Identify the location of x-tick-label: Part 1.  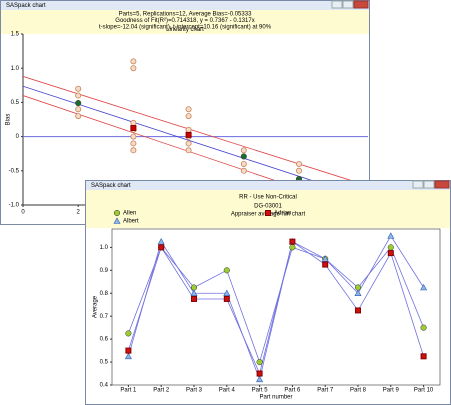
(128, 391).